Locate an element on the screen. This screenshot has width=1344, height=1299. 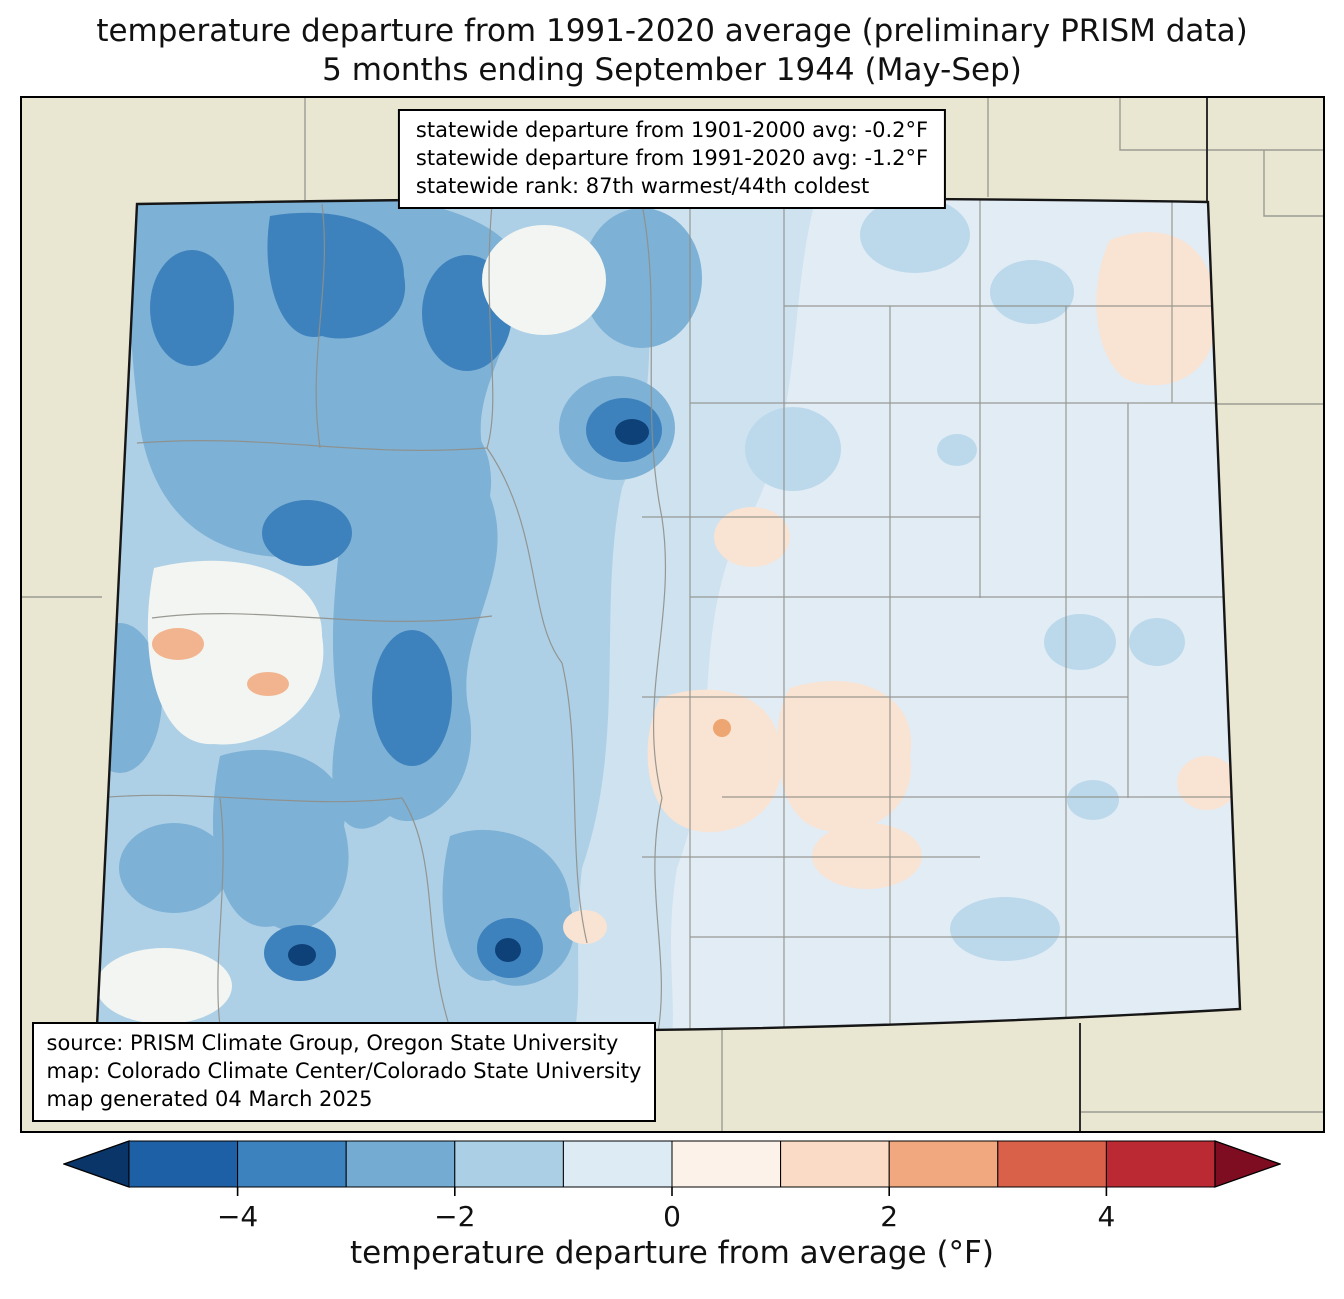
colorbar-tick-label: 4 is located at coordinates (1106, 1216).